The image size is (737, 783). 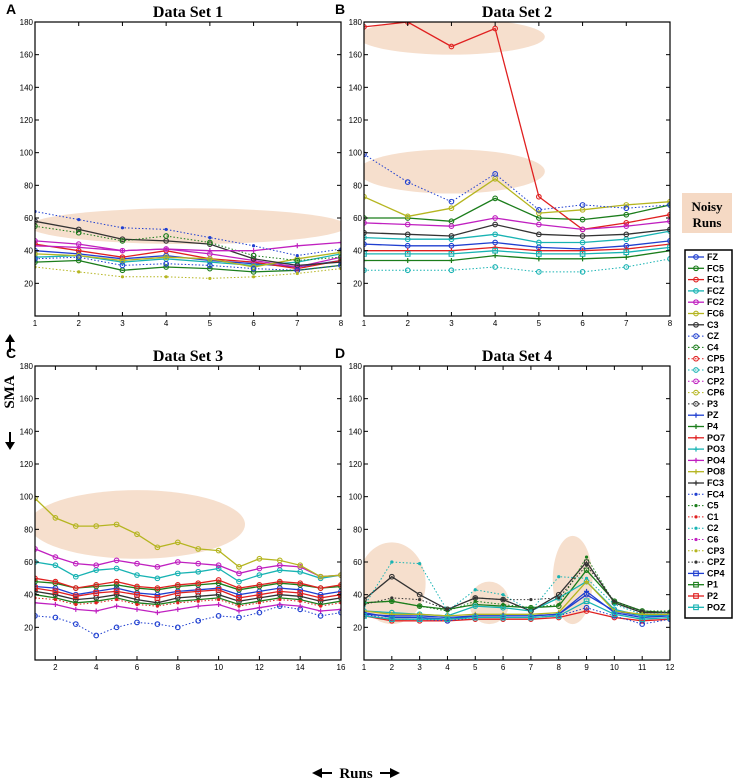 What do you see at coordinates (716, 381) in the screenshot?
I see `legend-label: CP2` at bounding box center [716, 381].